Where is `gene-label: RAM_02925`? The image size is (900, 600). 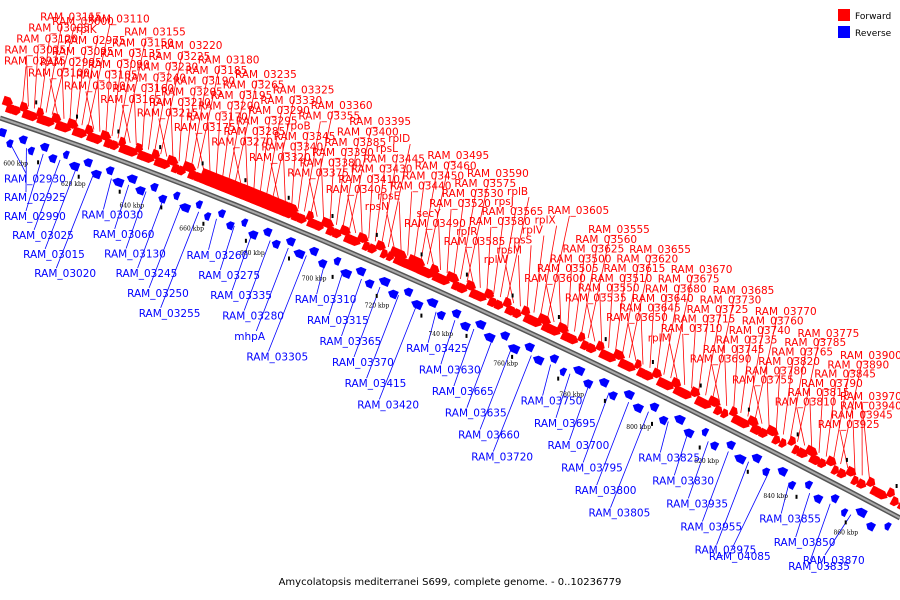 gene-label: RAM_02925 is located at coordinates (35, 198).